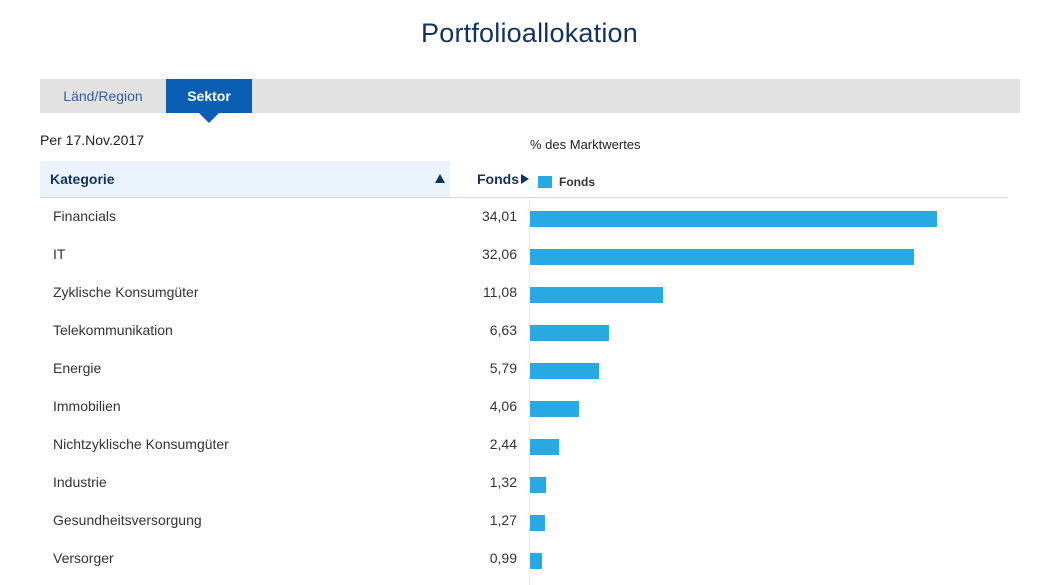 The width and height of the screenshot is (1053, 585). Describe the element at coordinates (526, 254) in the screenshot. I see `table-row: IT 32,06` at that location.